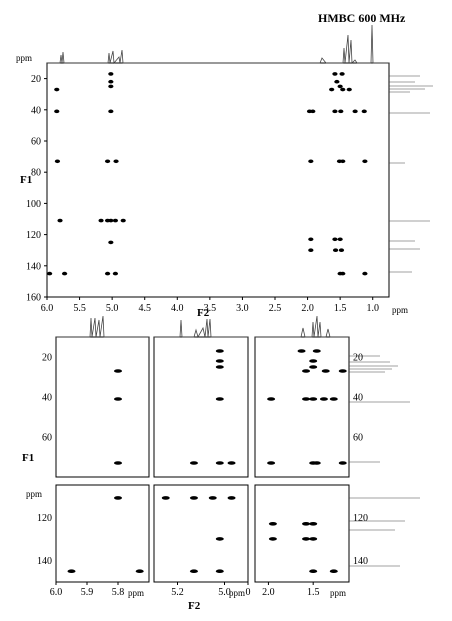 The width and height of the screenshot is (452, 621). What do you see at coordinates (100, 541) in the screenshot?
I see `panel-a-bottom: 6.0 5.9 5.8` at bounding box center [100, 541].